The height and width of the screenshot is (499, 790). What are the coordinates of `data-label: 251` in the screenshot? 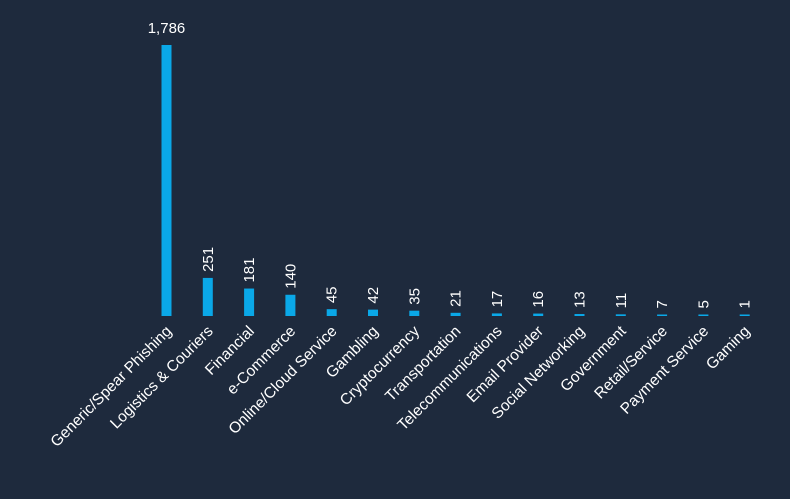 It's located at (208, 259).